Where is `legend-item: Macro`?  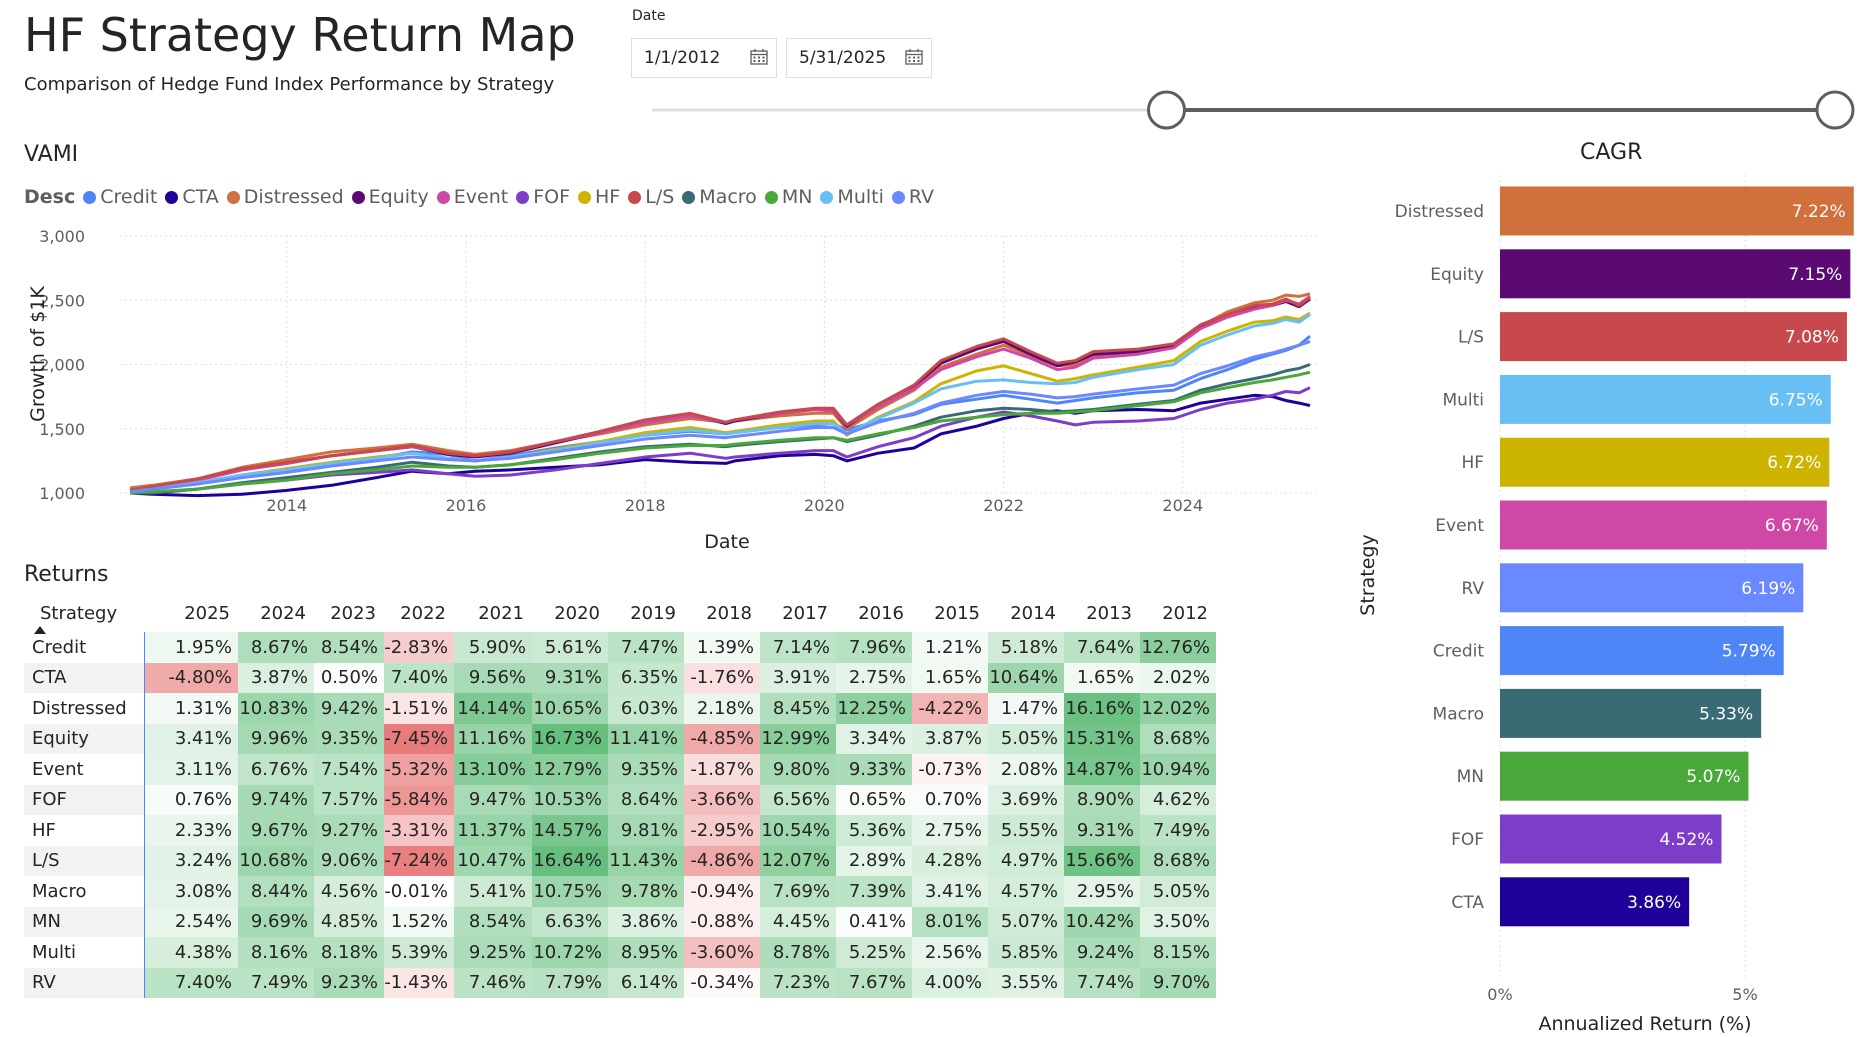
legend-item: Macro is located at coordinates (719, 197).